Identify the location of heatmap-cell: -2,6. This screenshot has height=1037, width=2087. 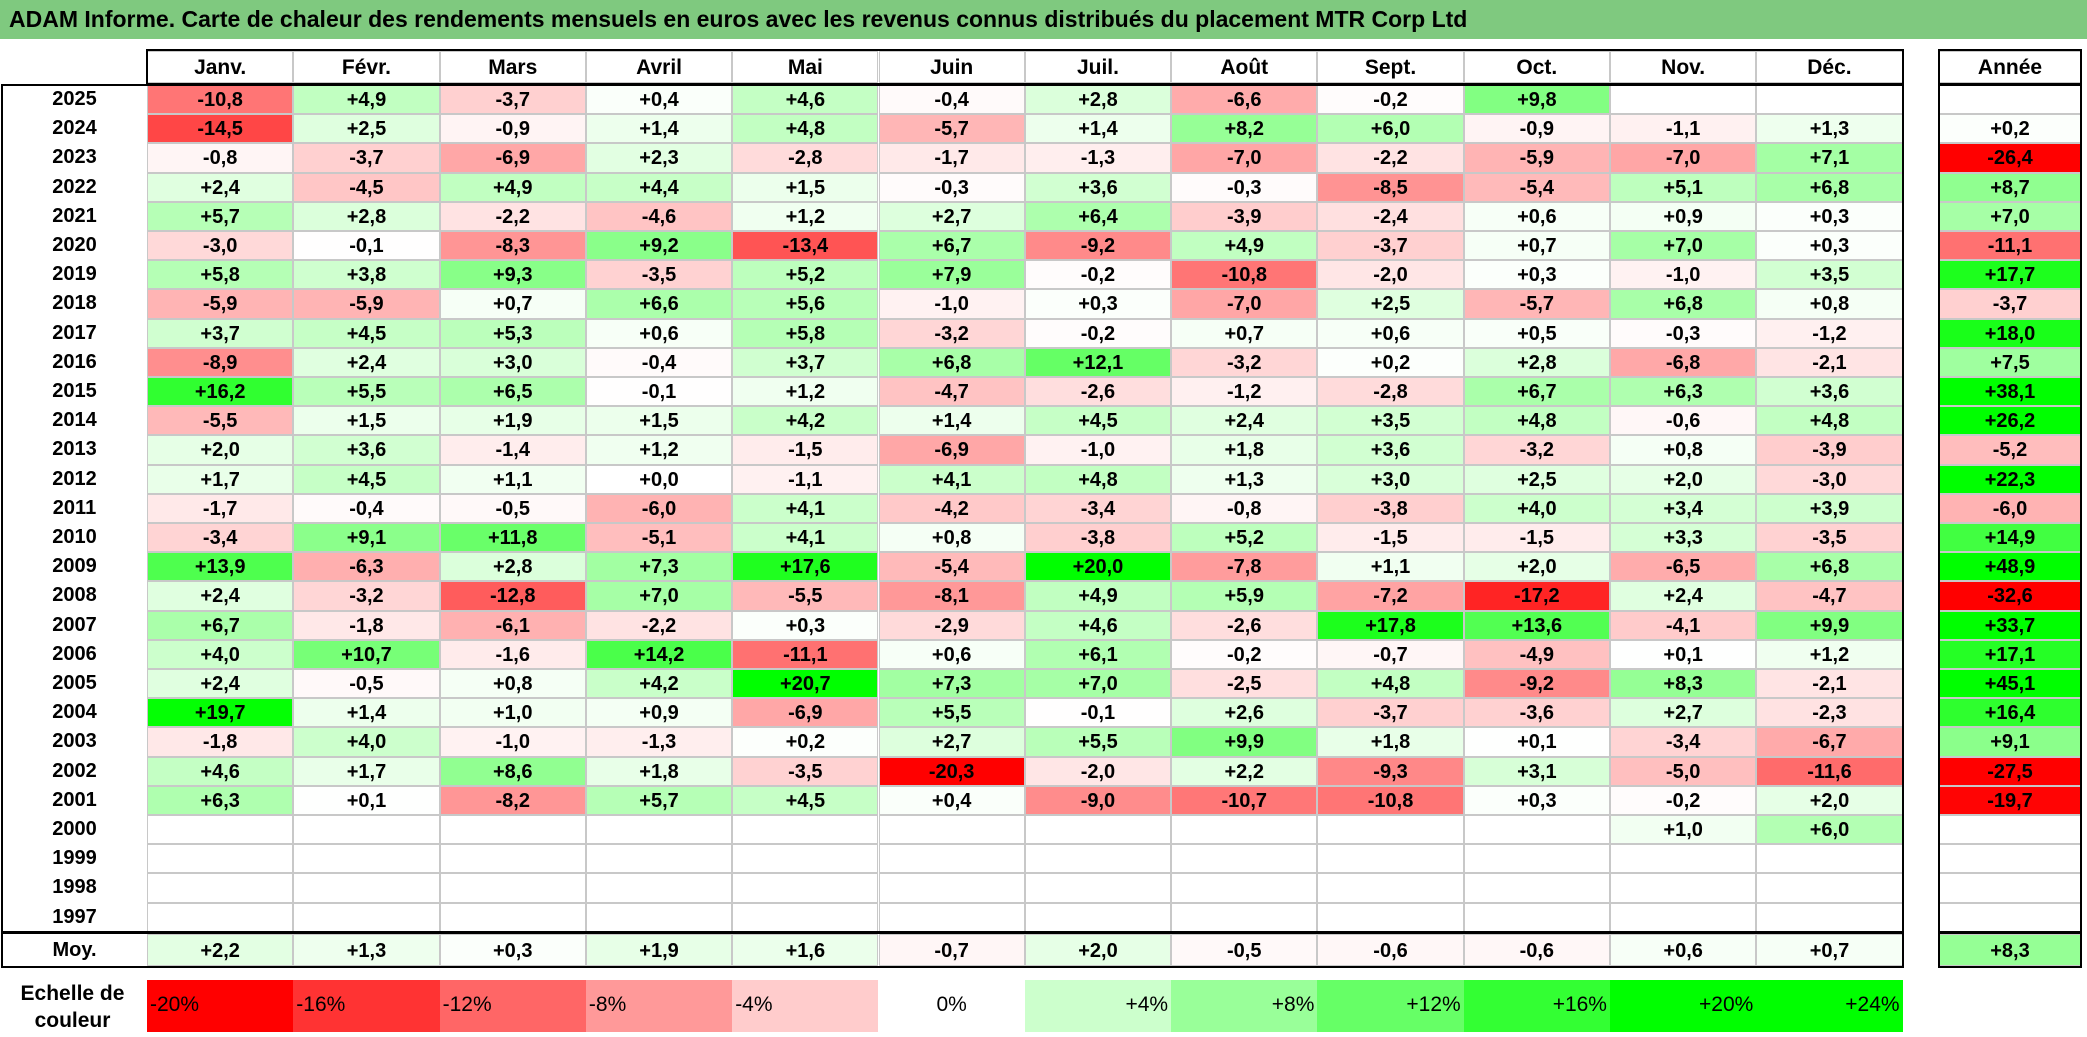
(1098, 392).